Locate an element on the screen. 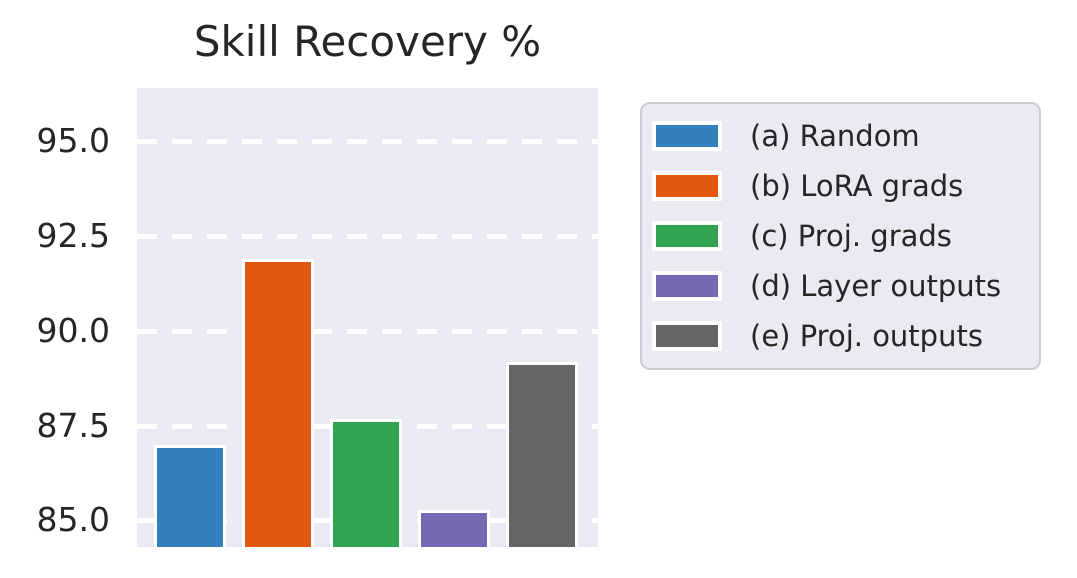 This screenshot has width=1077, height=578. legend-item-a-random: (a) Random is located at coordinates (838, 136).